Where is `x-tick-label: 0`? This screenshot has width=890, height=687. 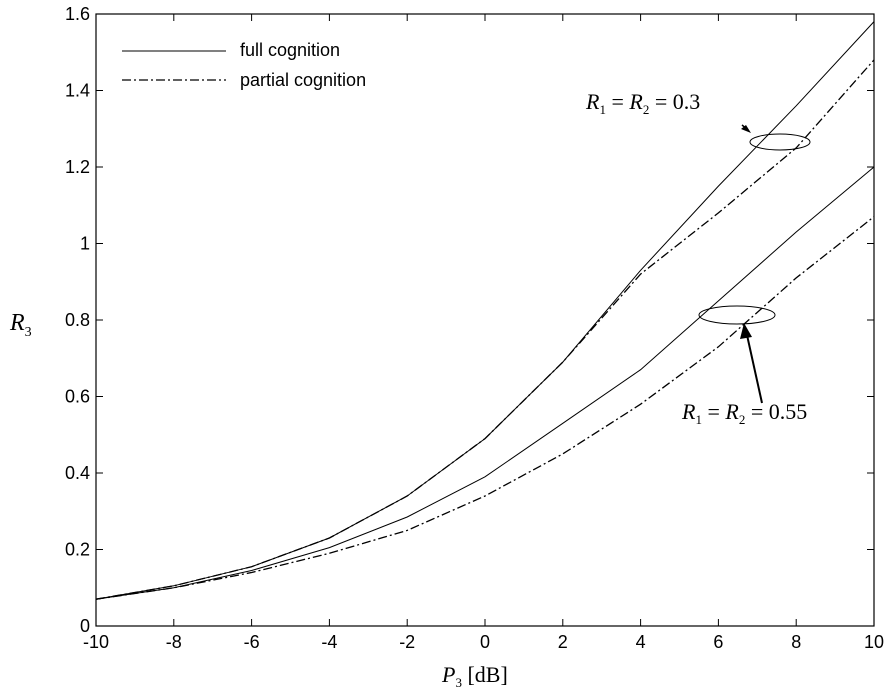
x-tick-label: 0 is located at coordinates (485, 642).